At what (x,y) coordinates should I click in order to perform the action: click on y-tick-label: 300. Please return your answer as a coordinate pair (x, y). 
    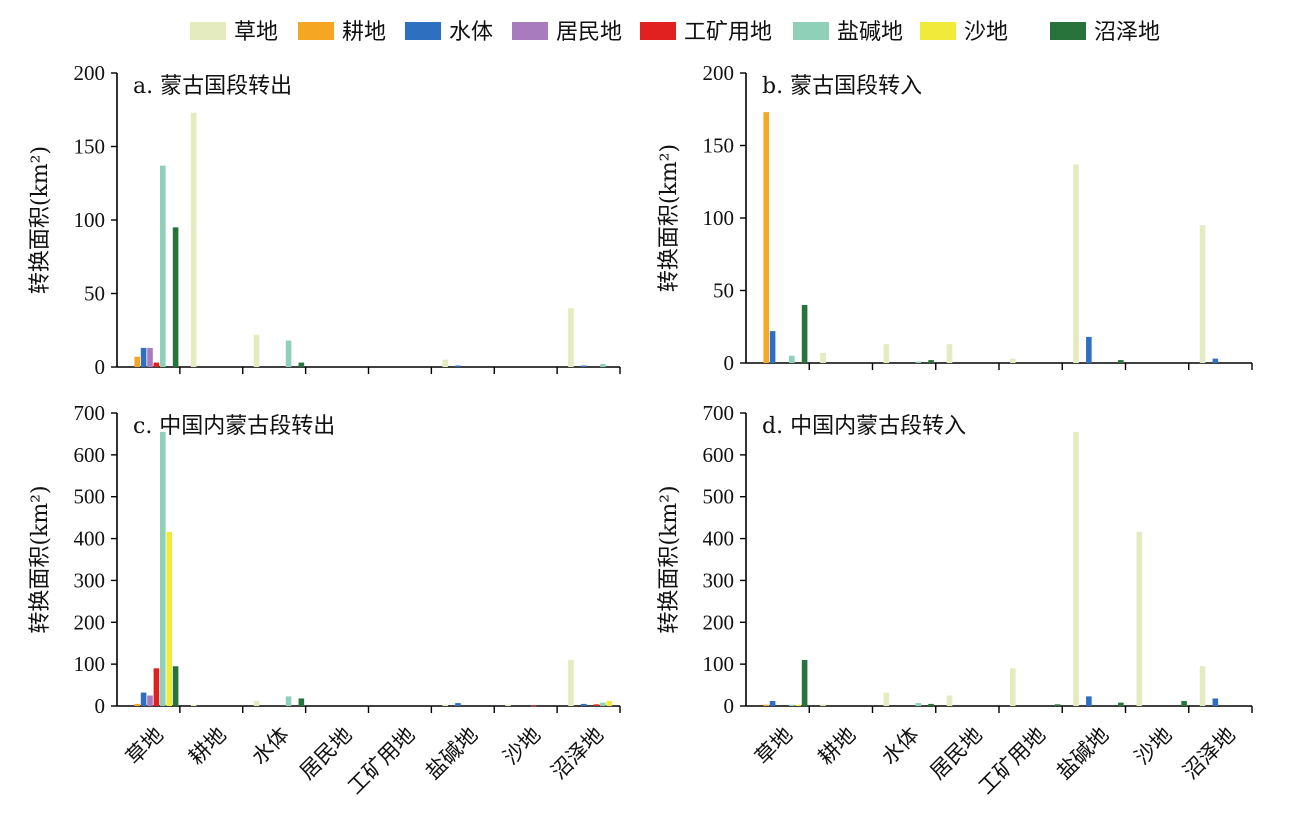
    Looking at the image, I should click on (719, 580).